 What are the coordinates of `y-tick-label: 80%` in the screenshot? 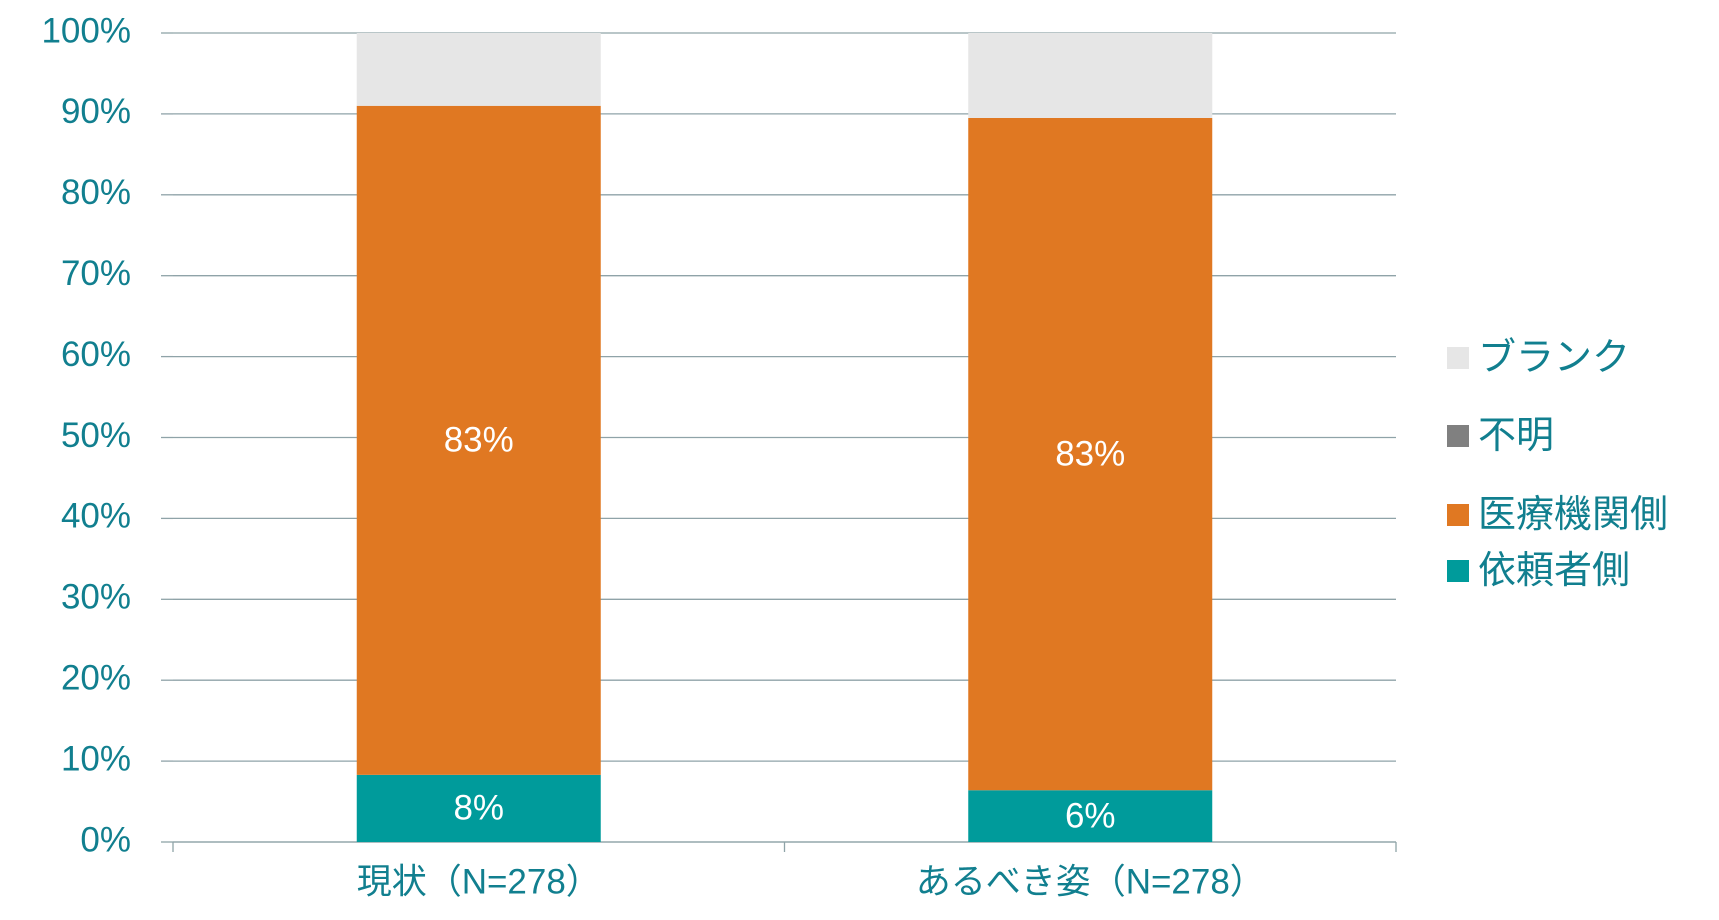 It's located at (96, 192).